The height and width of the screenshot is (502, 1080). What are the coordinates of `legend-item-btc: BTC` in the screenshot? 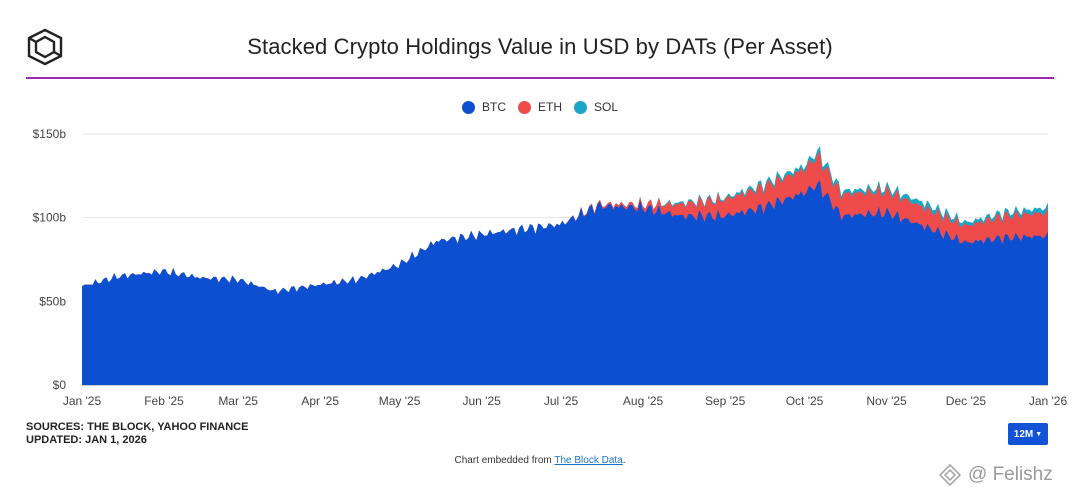 It's located at (483, 107).